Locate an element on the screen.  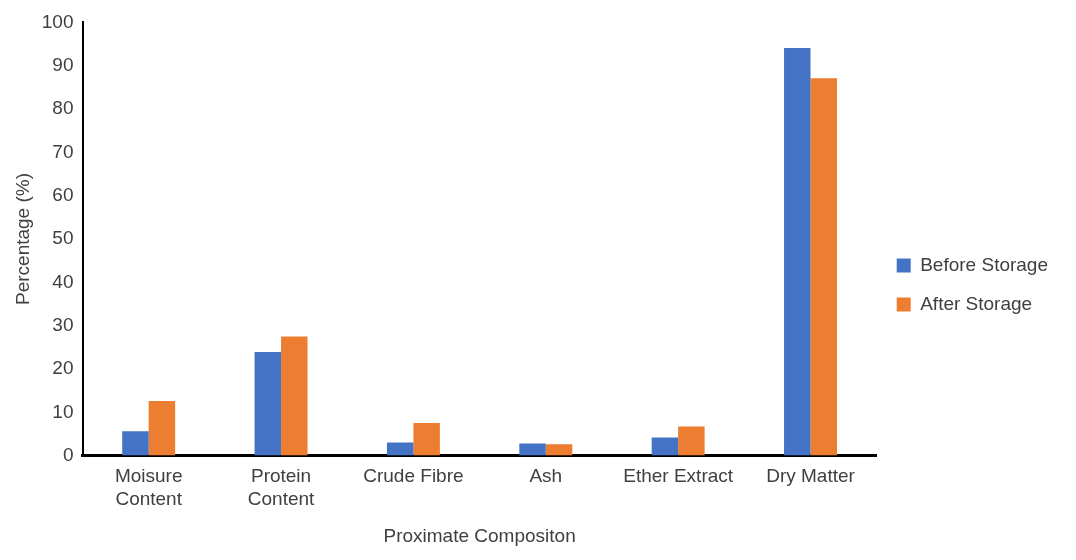
x-tick-label: Crude Fibre is located at coordinates (413, 476).